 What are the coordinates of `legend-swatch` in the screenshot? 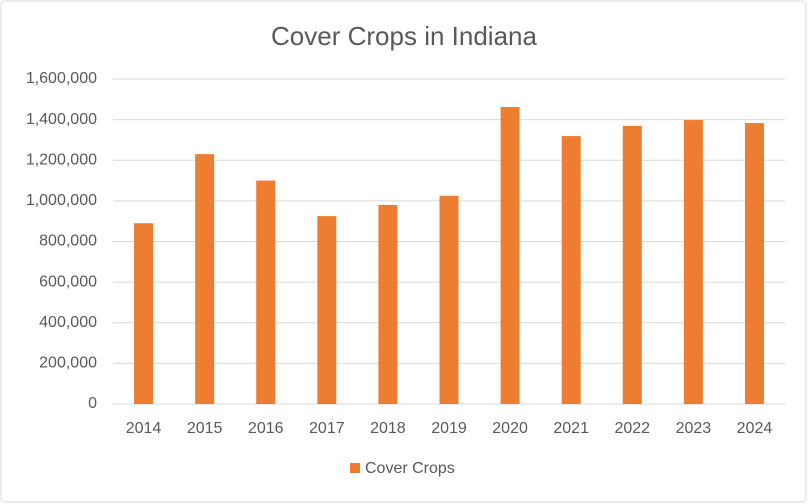 It's located at (355, 468).